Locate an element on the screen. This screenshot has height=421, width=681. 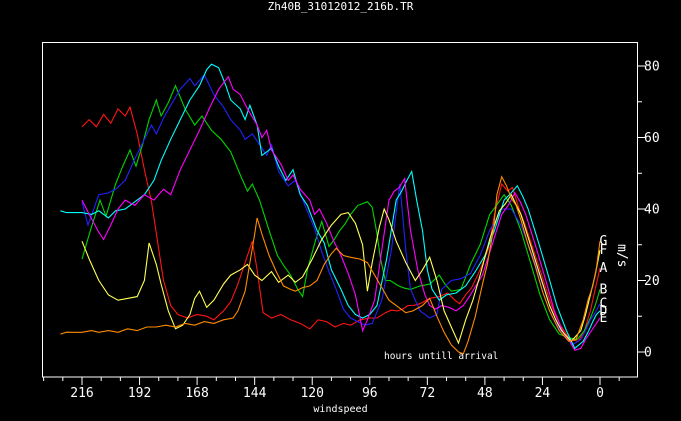
x-tick-label: 168 is located at coordinates (196, 393).